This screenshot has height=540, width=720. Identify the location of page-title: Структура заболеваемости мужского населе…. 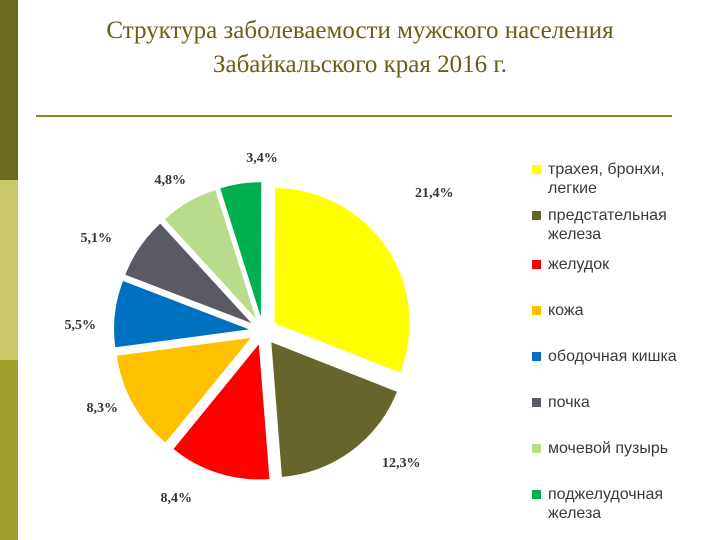
(360, 48).